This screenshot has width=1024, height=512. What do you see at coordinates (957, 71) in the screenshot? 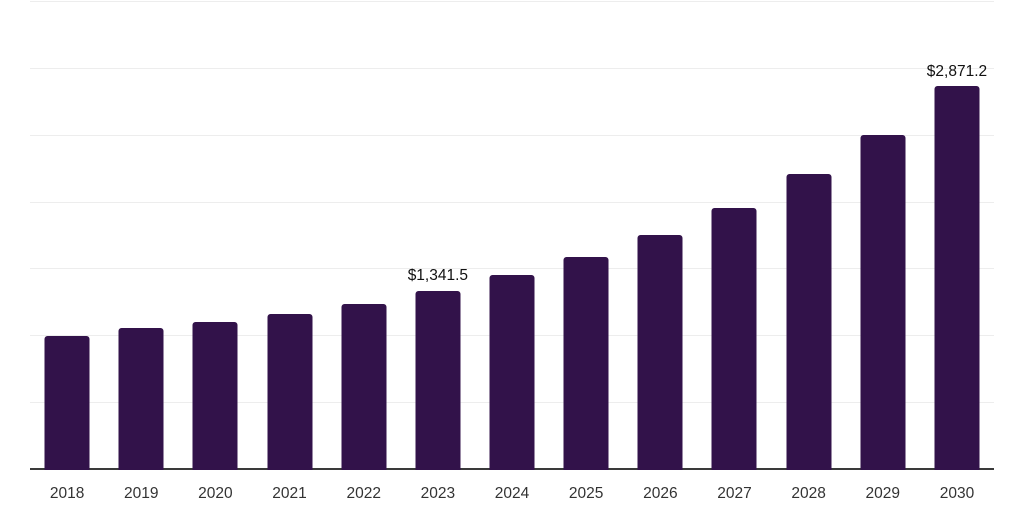
I see `bar-value-label: $2,871.2` at bounding box center [957, 71].